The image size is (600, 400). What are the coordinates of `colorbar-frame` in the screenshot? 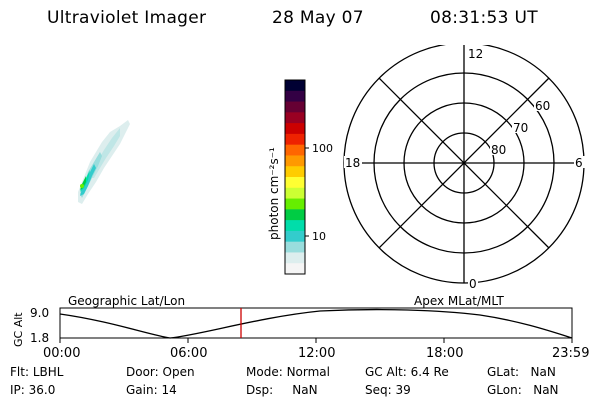 It's located at (295, 177).